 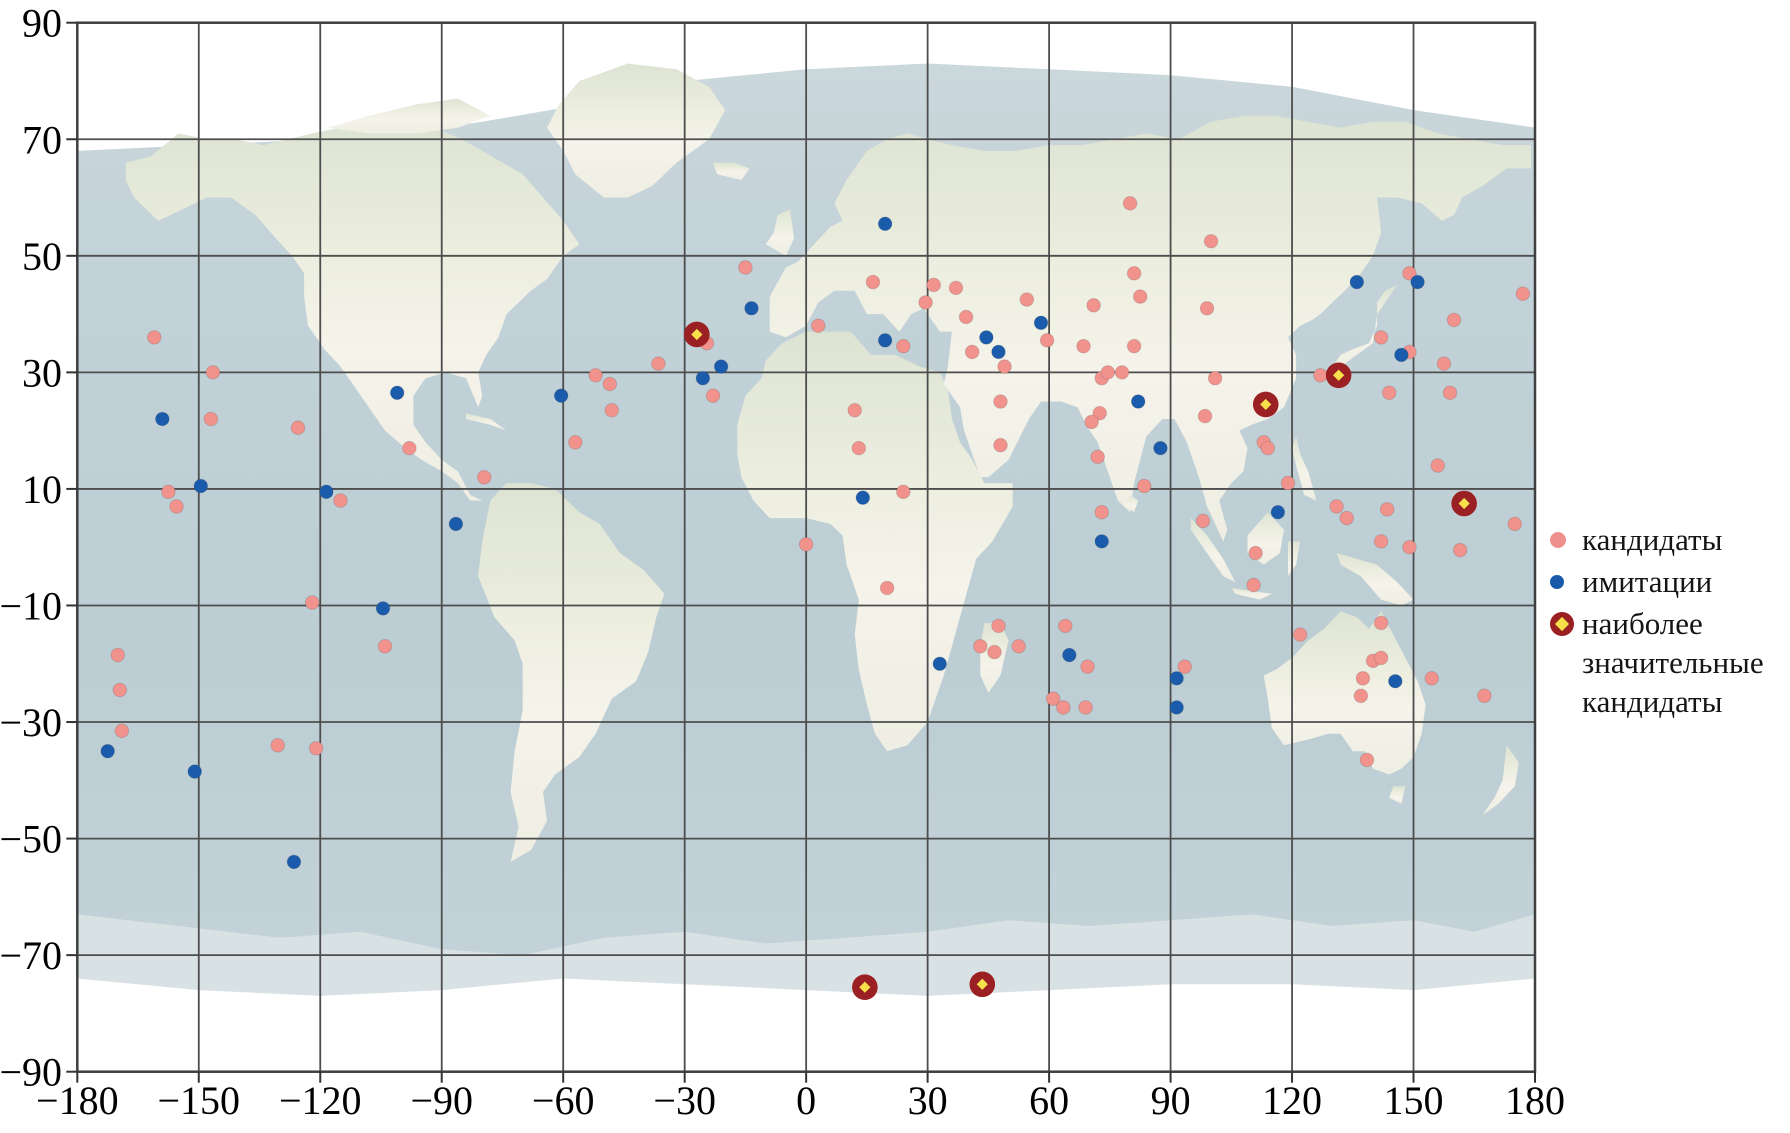 I want to click on legend-item-candidates: кандидаты, so click(x=1657, y=539).